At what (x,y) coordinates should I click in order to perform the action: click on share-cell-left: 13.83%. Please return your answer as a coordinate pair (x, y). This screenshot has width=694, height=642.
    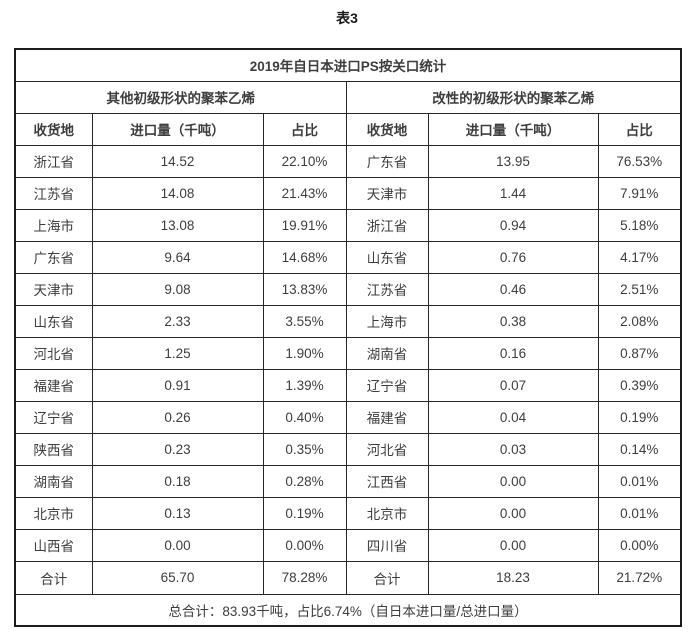
    Looking at the image, I should click on (304, 289).